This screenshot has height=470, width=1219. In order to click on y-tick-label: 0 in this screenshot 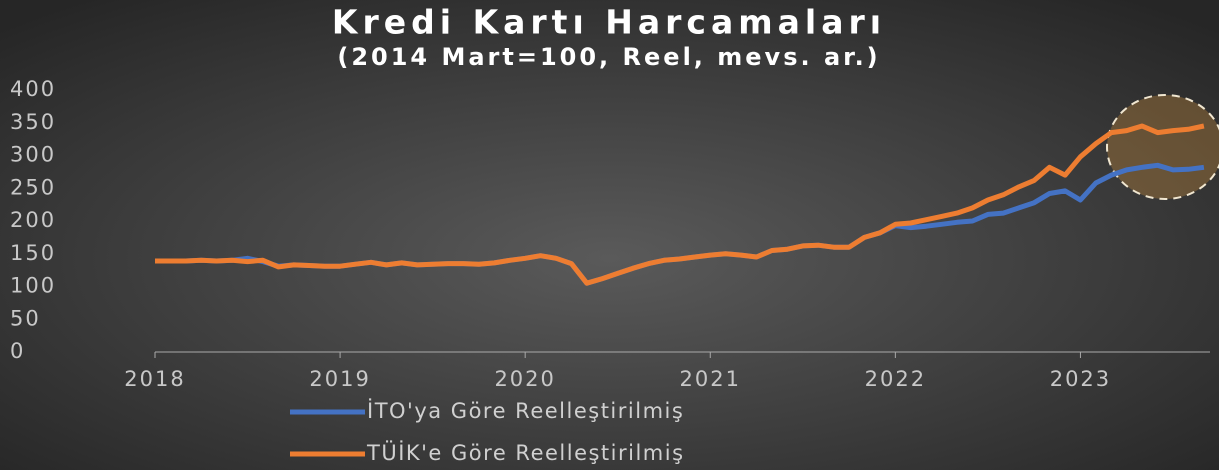, I will do `click(17, 351)`.